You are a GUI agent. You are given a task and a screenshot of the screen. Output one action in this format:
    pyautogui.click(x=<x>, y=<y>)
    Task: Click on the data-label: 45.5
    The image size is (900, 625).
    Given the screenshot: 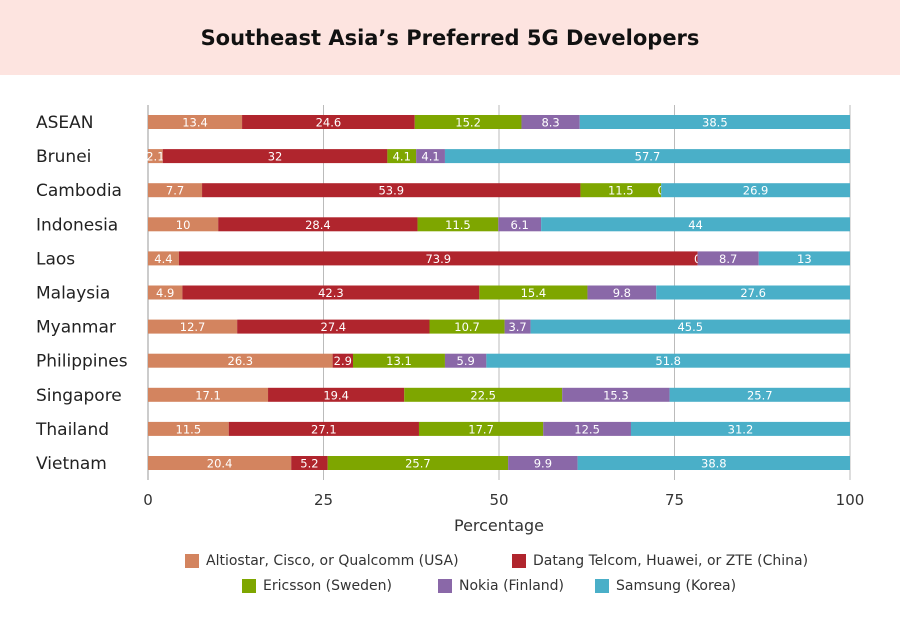 What is the action you would take?
    pyautogui.click(x=690, y=327)
    